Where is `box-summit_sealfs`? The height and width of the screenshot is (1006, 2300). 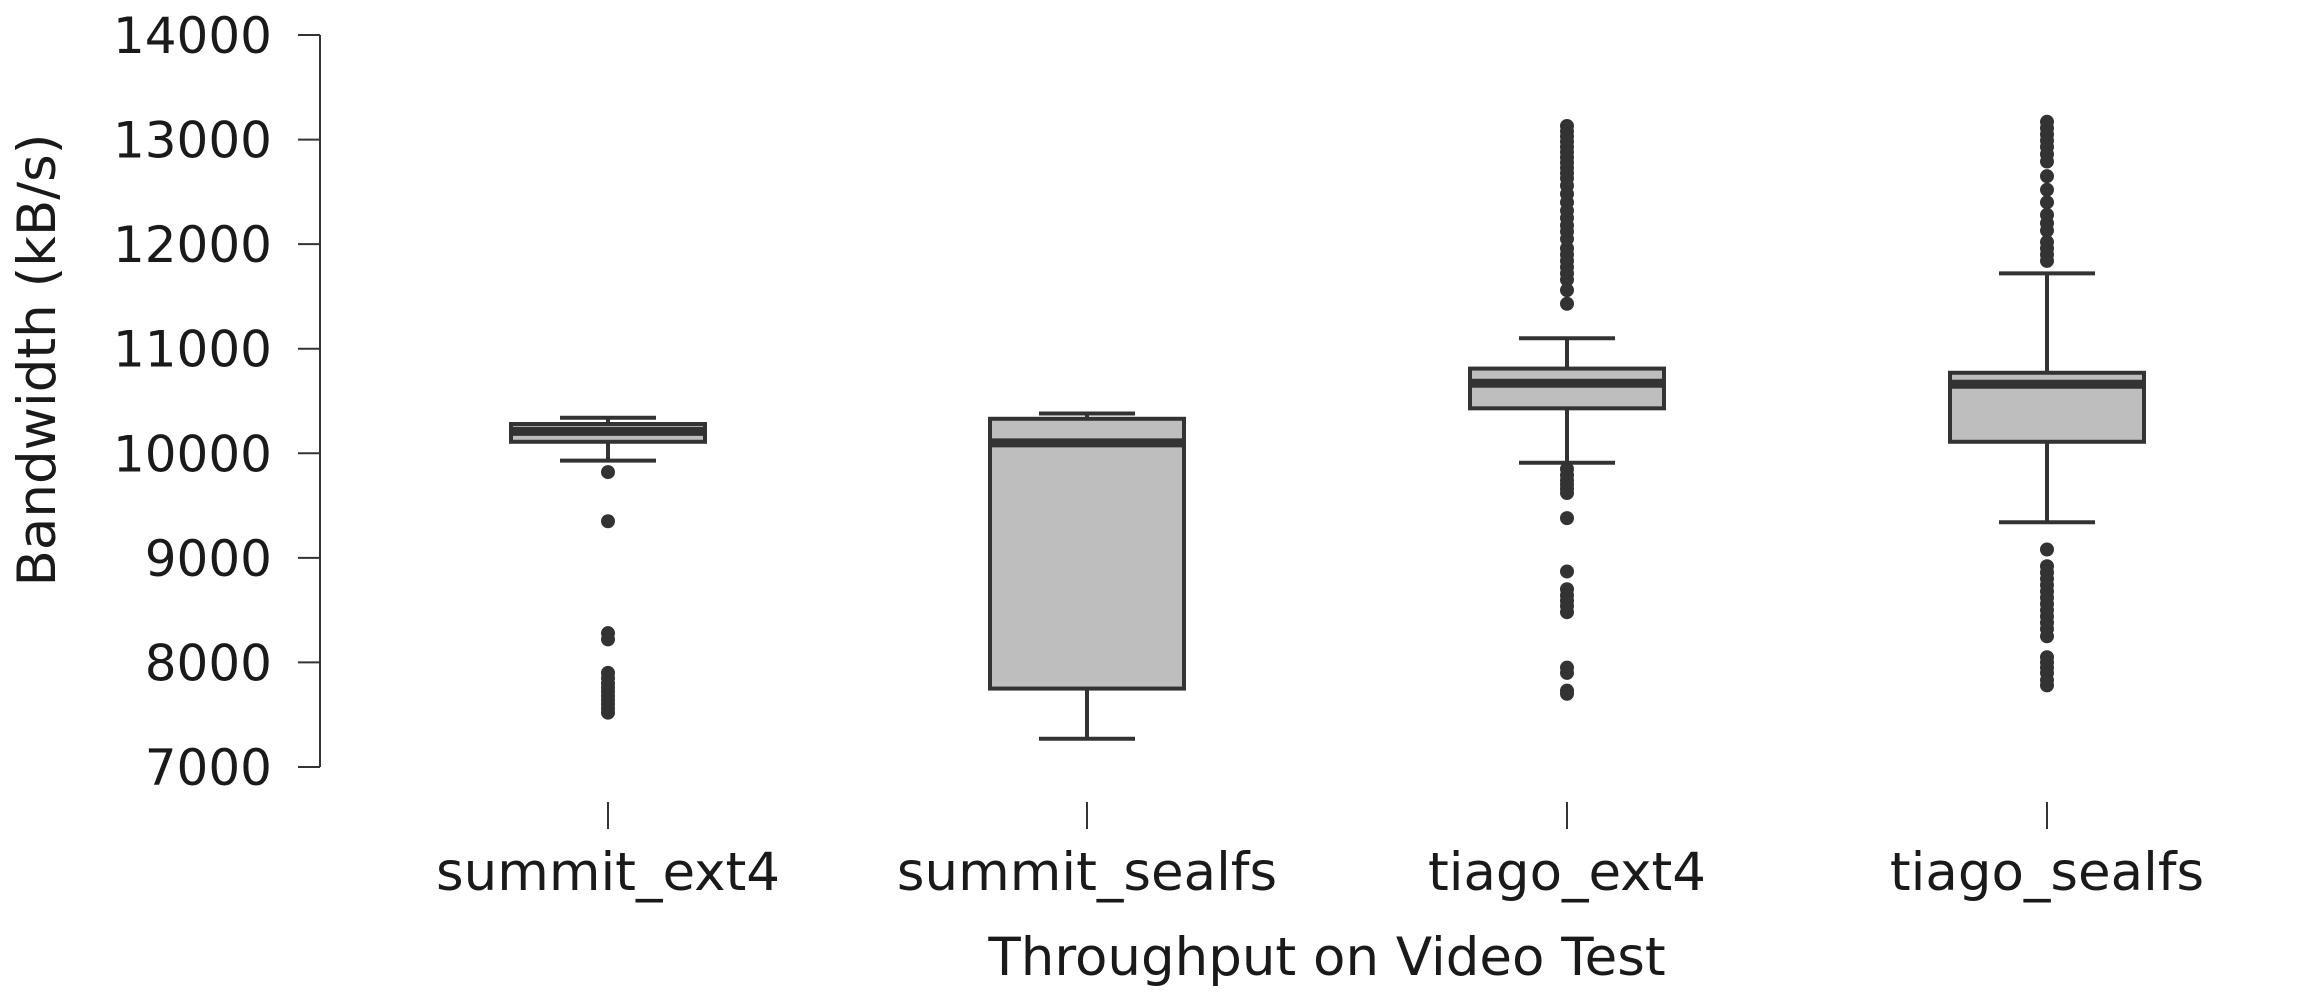
box-summit_sealfs is located at coordinates (1087, 576).